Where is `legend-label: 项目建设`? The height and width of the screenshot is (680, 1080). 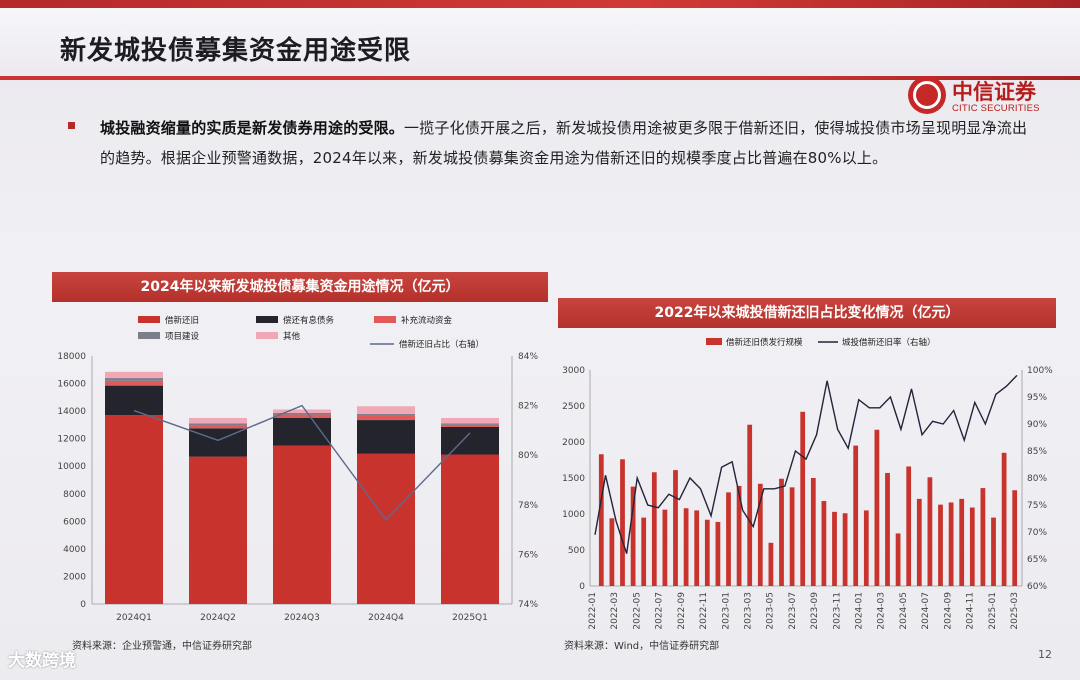
legend-label: 项目建设 is located at coordinates (182, 336).